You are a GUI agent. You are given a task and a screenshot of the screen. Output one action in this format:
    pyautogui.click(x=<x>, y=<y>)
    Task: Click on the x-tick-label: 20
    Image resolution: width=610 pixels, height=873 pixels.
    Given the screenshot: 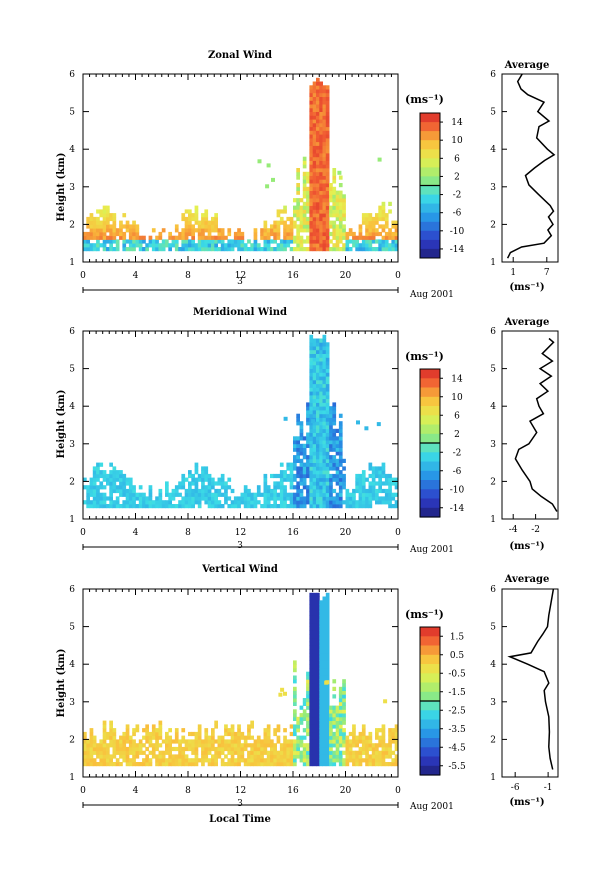 What is the action you would take?
    pyautogui.click(x=346, y=791)
    